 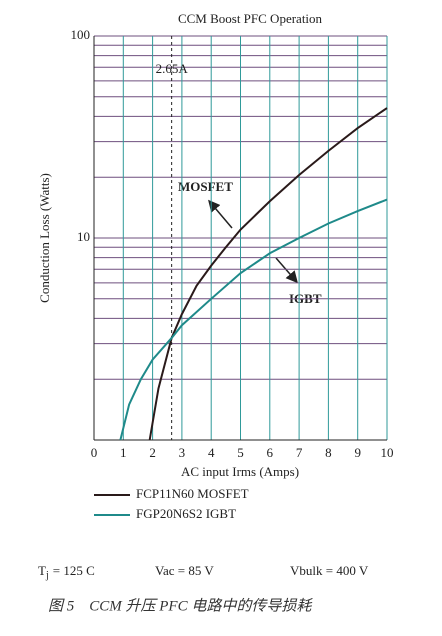 I want to click on reference-label: 2.65A, so click(x=172, y=68).